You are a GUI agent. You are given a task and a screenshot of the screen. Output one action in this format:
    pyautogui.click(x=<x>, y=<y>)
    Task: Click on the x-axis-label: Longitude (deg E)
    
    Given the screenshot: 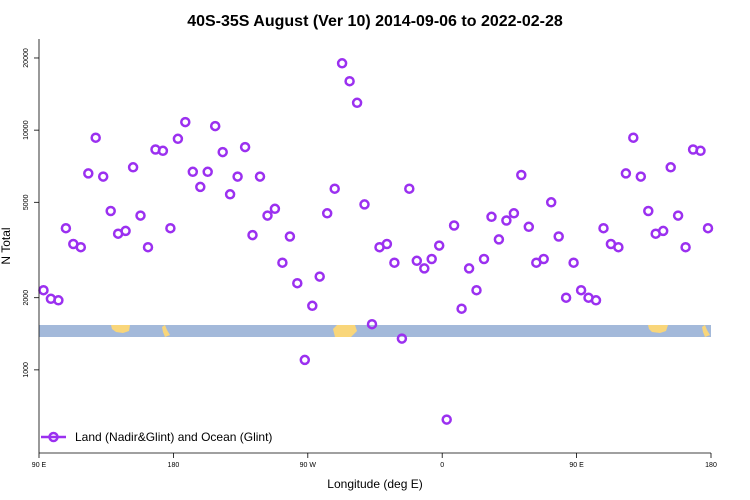 What is the action you would take?
    pyautogui.click(x=374, y=484)
    